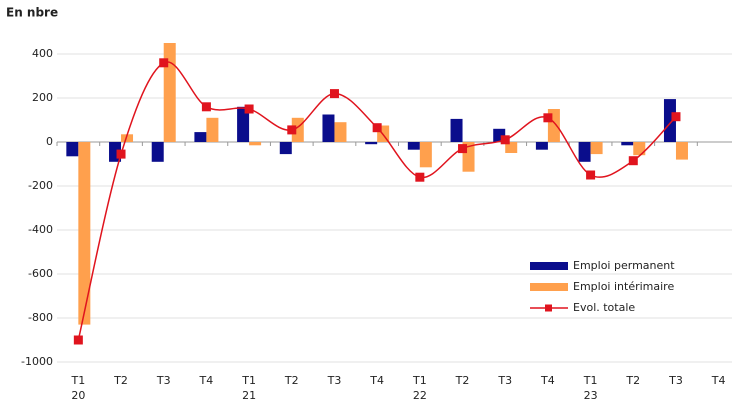  I want to click on y-tick-label: 200, so click(42, 97).